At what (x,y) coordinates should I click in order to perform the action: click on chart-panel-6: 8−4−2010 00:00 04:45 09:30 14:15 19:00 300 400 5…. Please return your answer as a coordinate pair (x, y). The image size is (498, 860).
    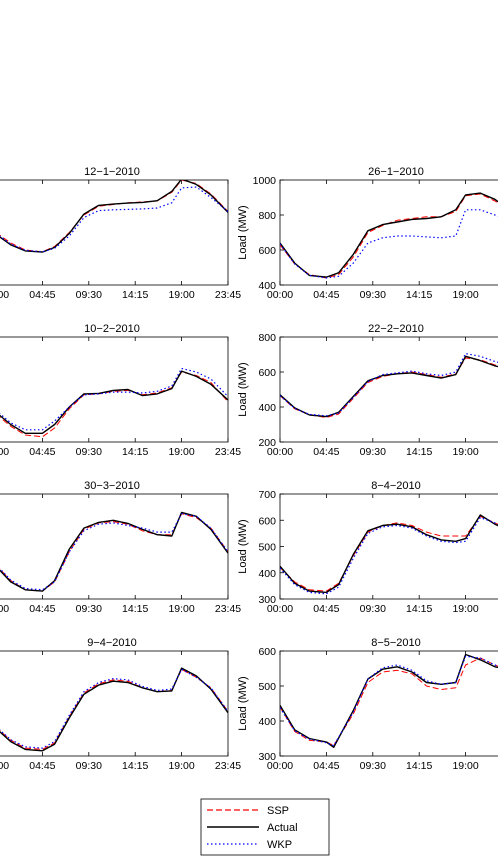
    Looking at the image, I should click on (367, 547).